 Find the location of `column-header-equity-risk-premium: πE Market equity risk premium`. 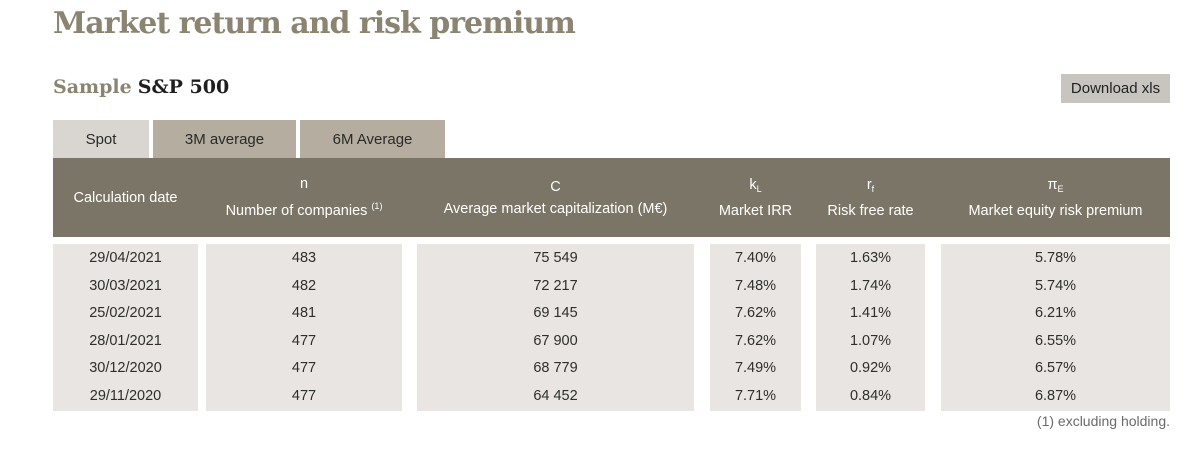

column-header-equity-risk-premium: πE Market equity risk premium is located at coordinates (1055, 197).